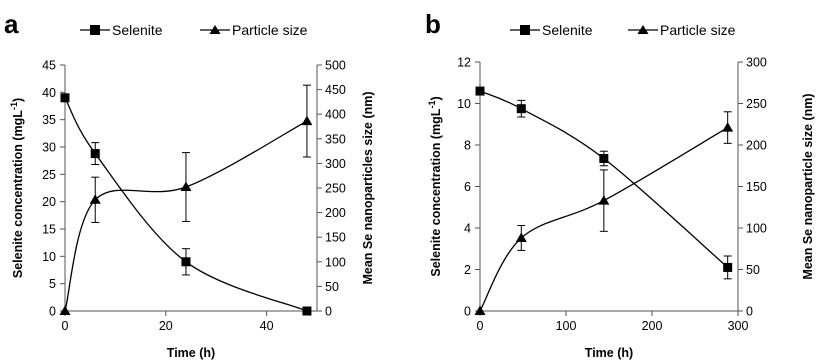  I want to click on x-tick-label: 20, so click(166, 326).